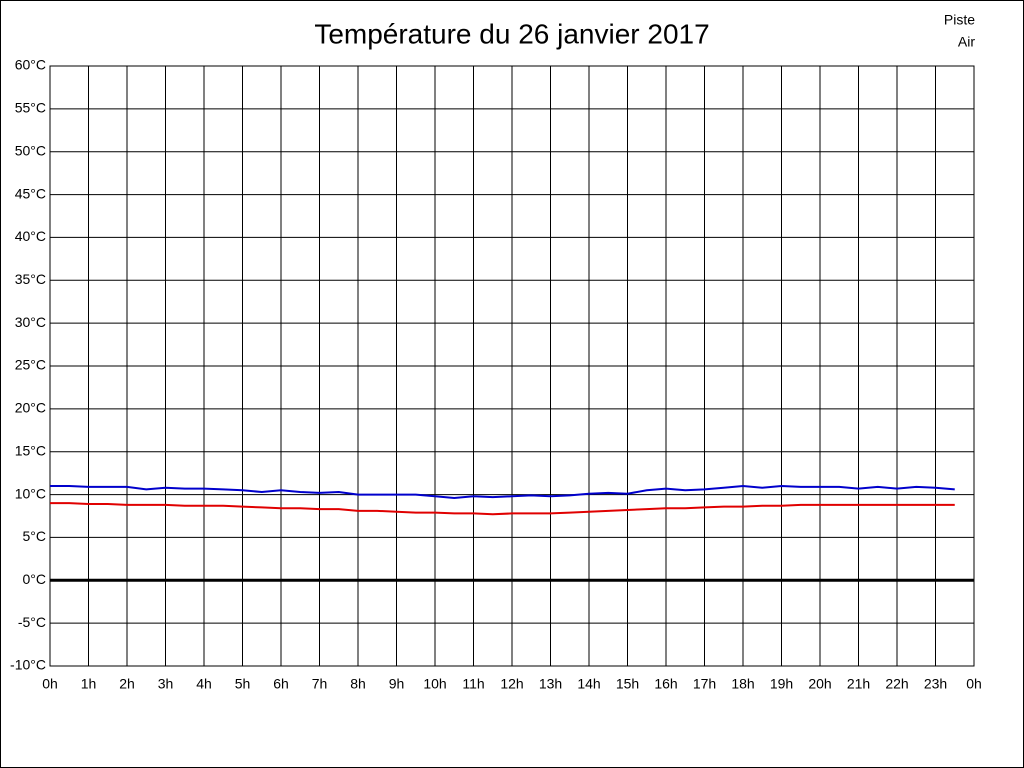 This screenshot has width=1024, height=768. I want to click on y-tick-label: 25°C, so click(30, 365).